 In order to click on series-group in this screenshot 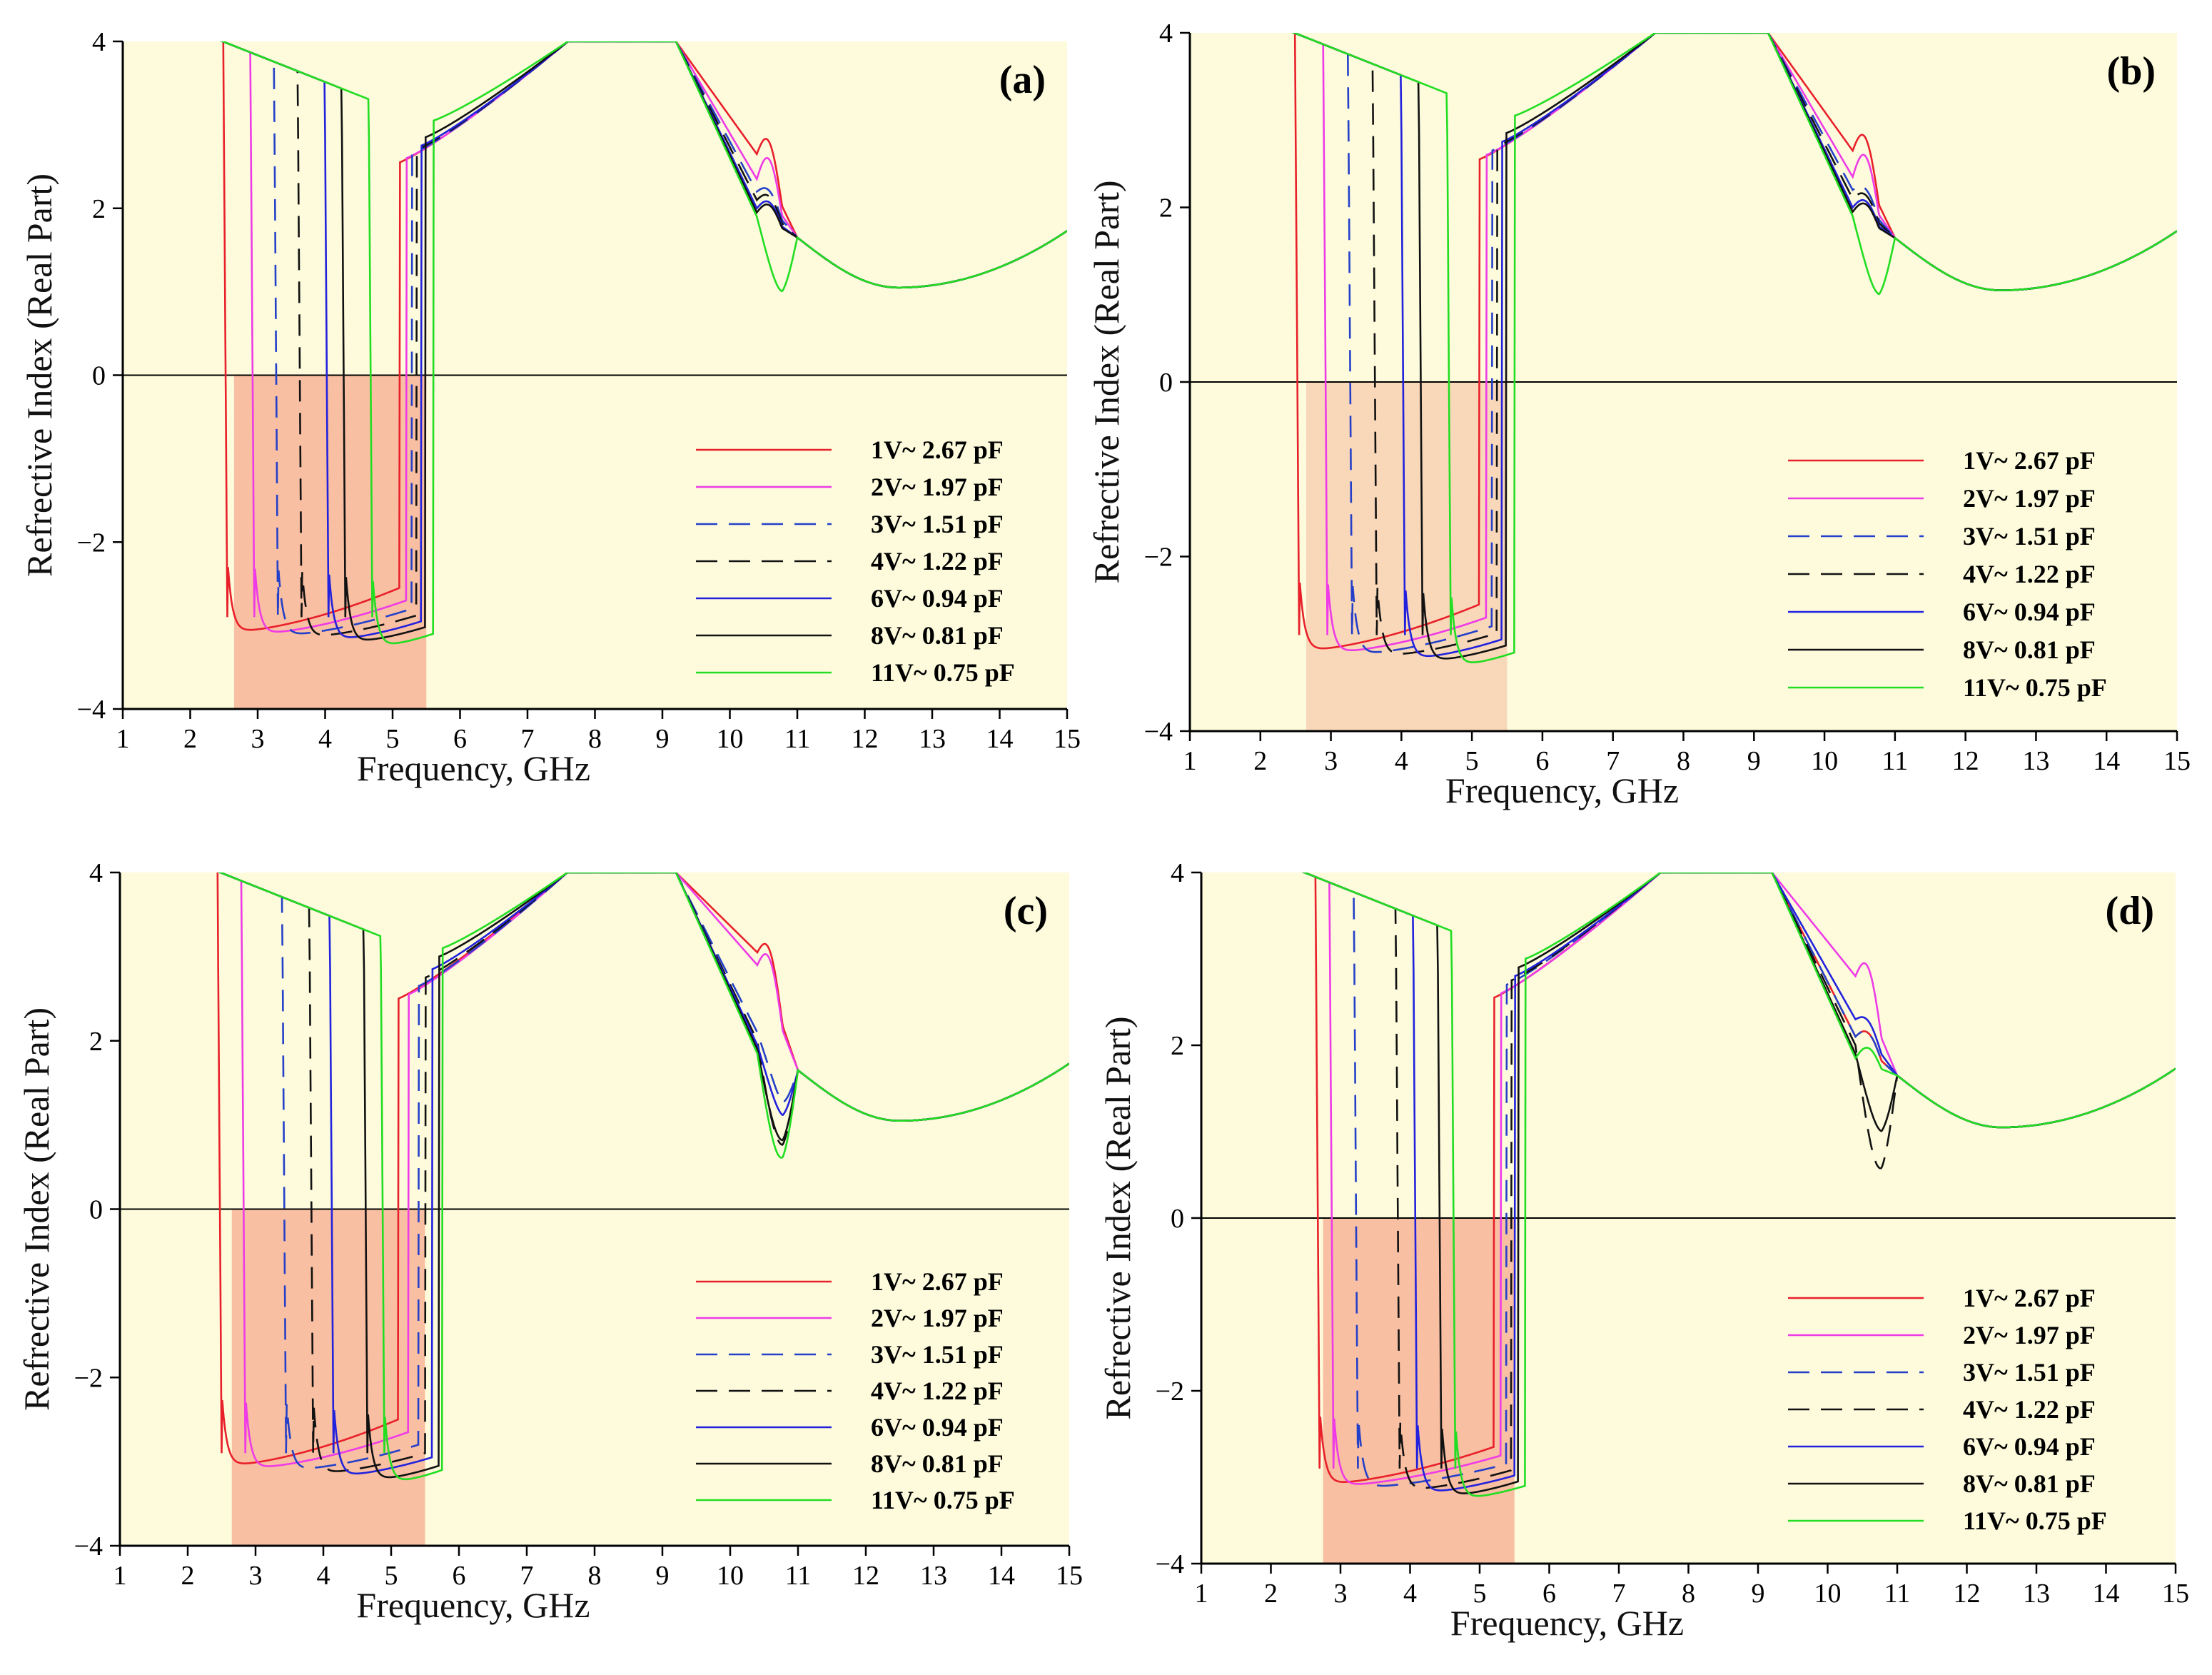, I will do `click(643, 343)`.